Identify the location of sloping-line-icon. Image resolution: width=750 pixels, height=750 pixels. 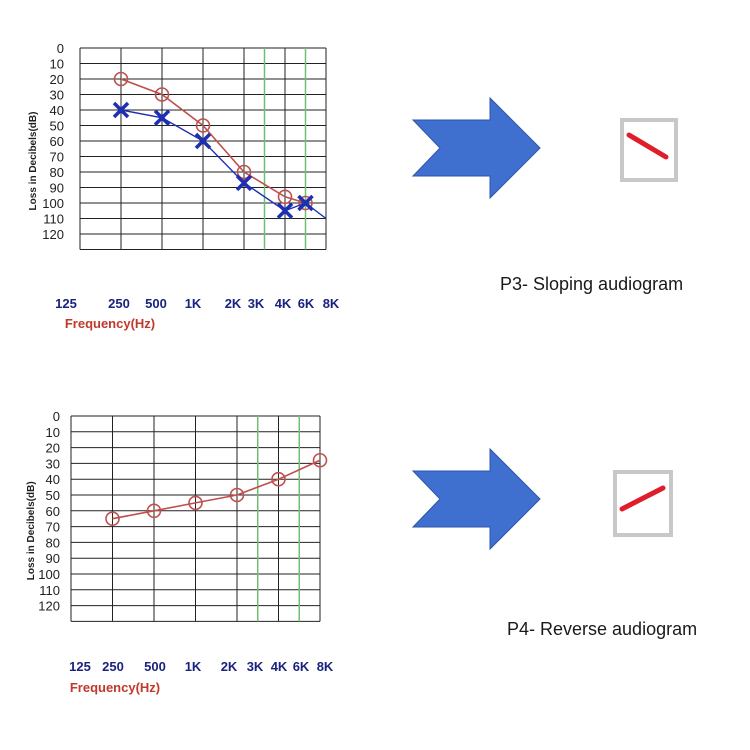
(649, 150).